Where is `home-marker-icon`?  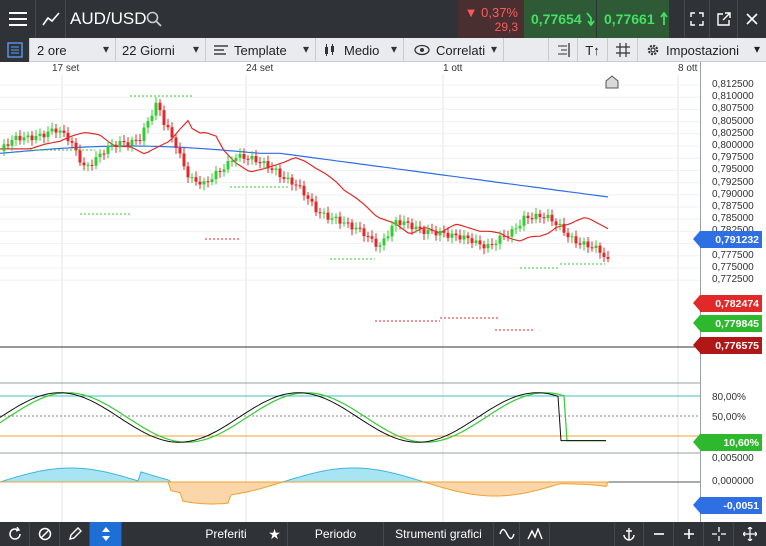
home-marker-icon is located at coordinates (612, 84).